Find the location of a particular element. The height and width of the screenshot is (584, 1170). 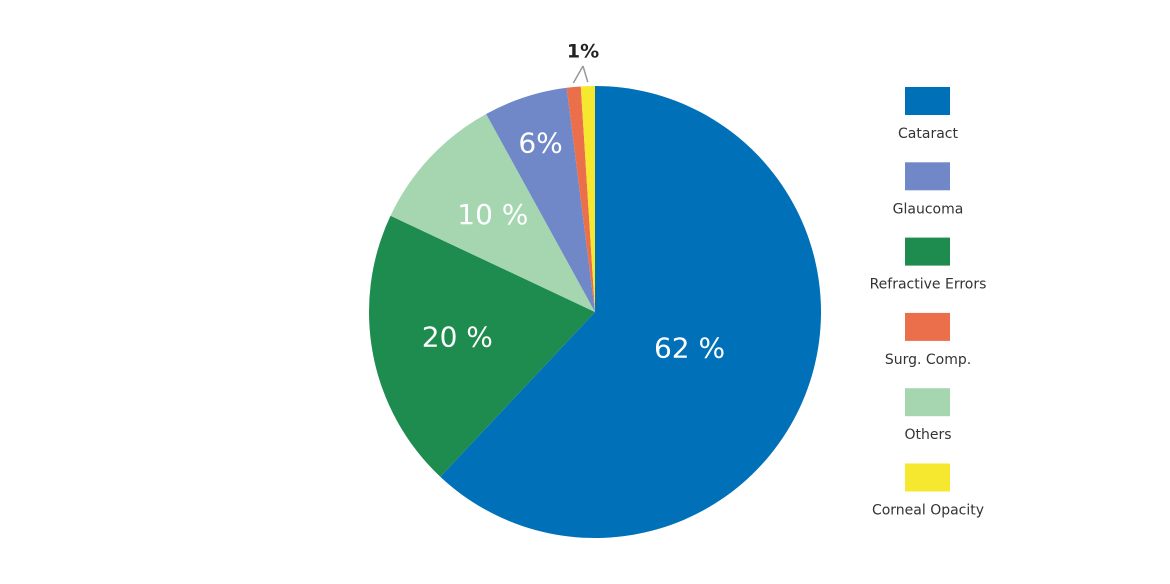

legend-label: Glaucoma is located at coordinates (928, 209).